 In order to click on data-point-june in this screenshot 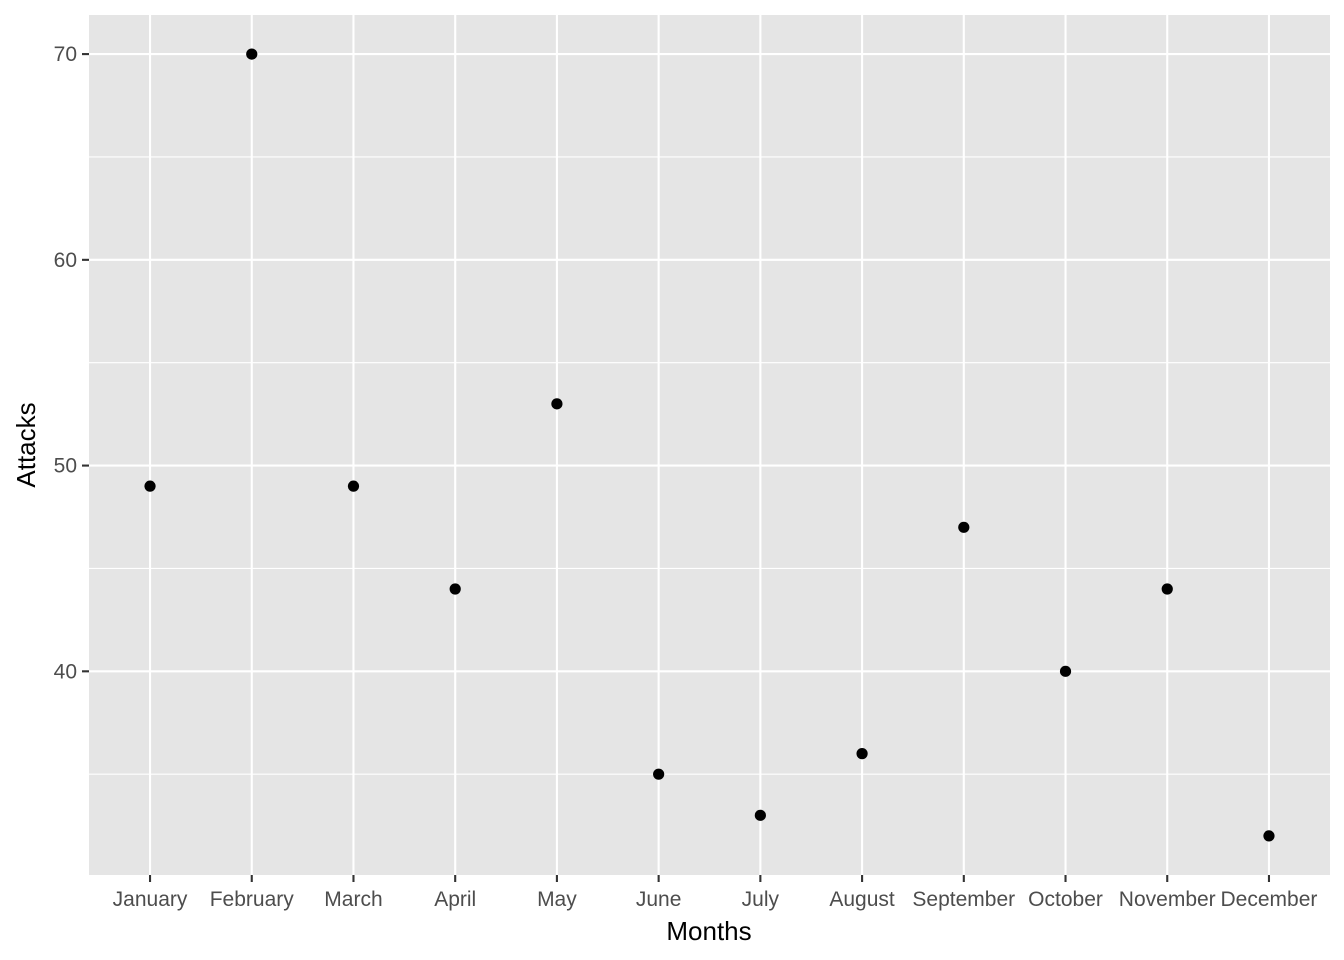, I will do `click(659, 774)`.